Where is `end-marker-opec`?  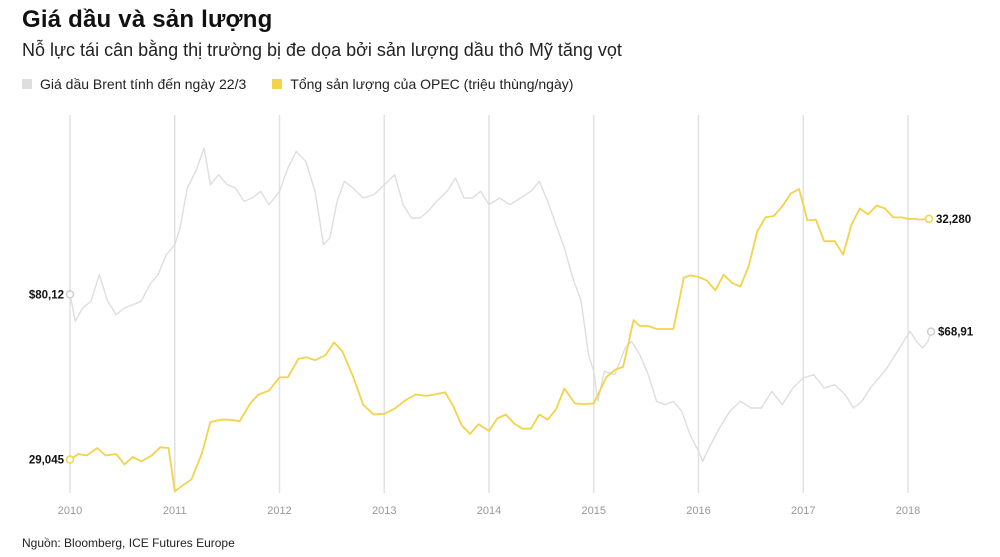
end-marker-opec is located at coordinates (929, 219).